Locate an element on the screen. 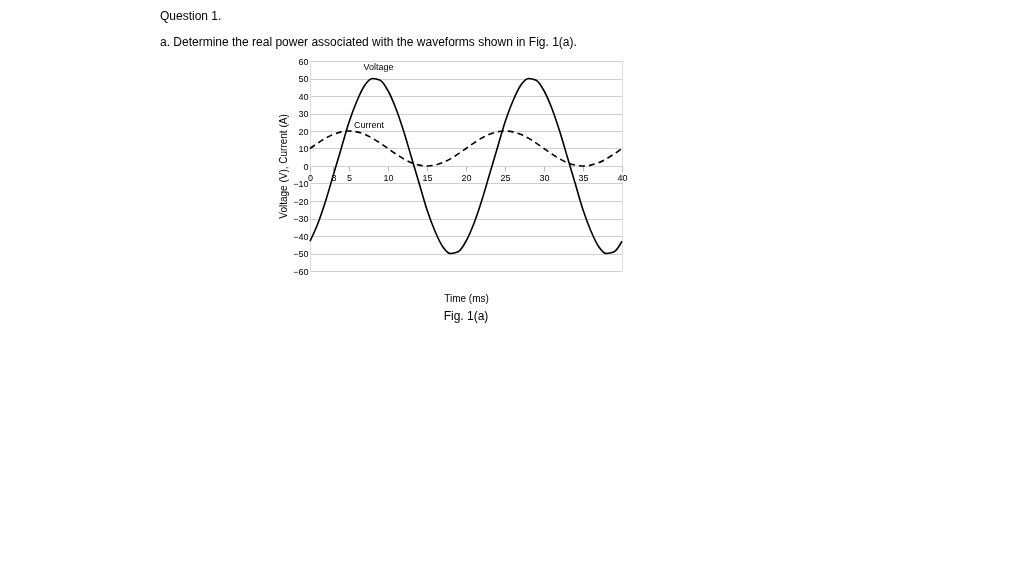  y-tick-label: −40 is located at coordinates (301, 236).